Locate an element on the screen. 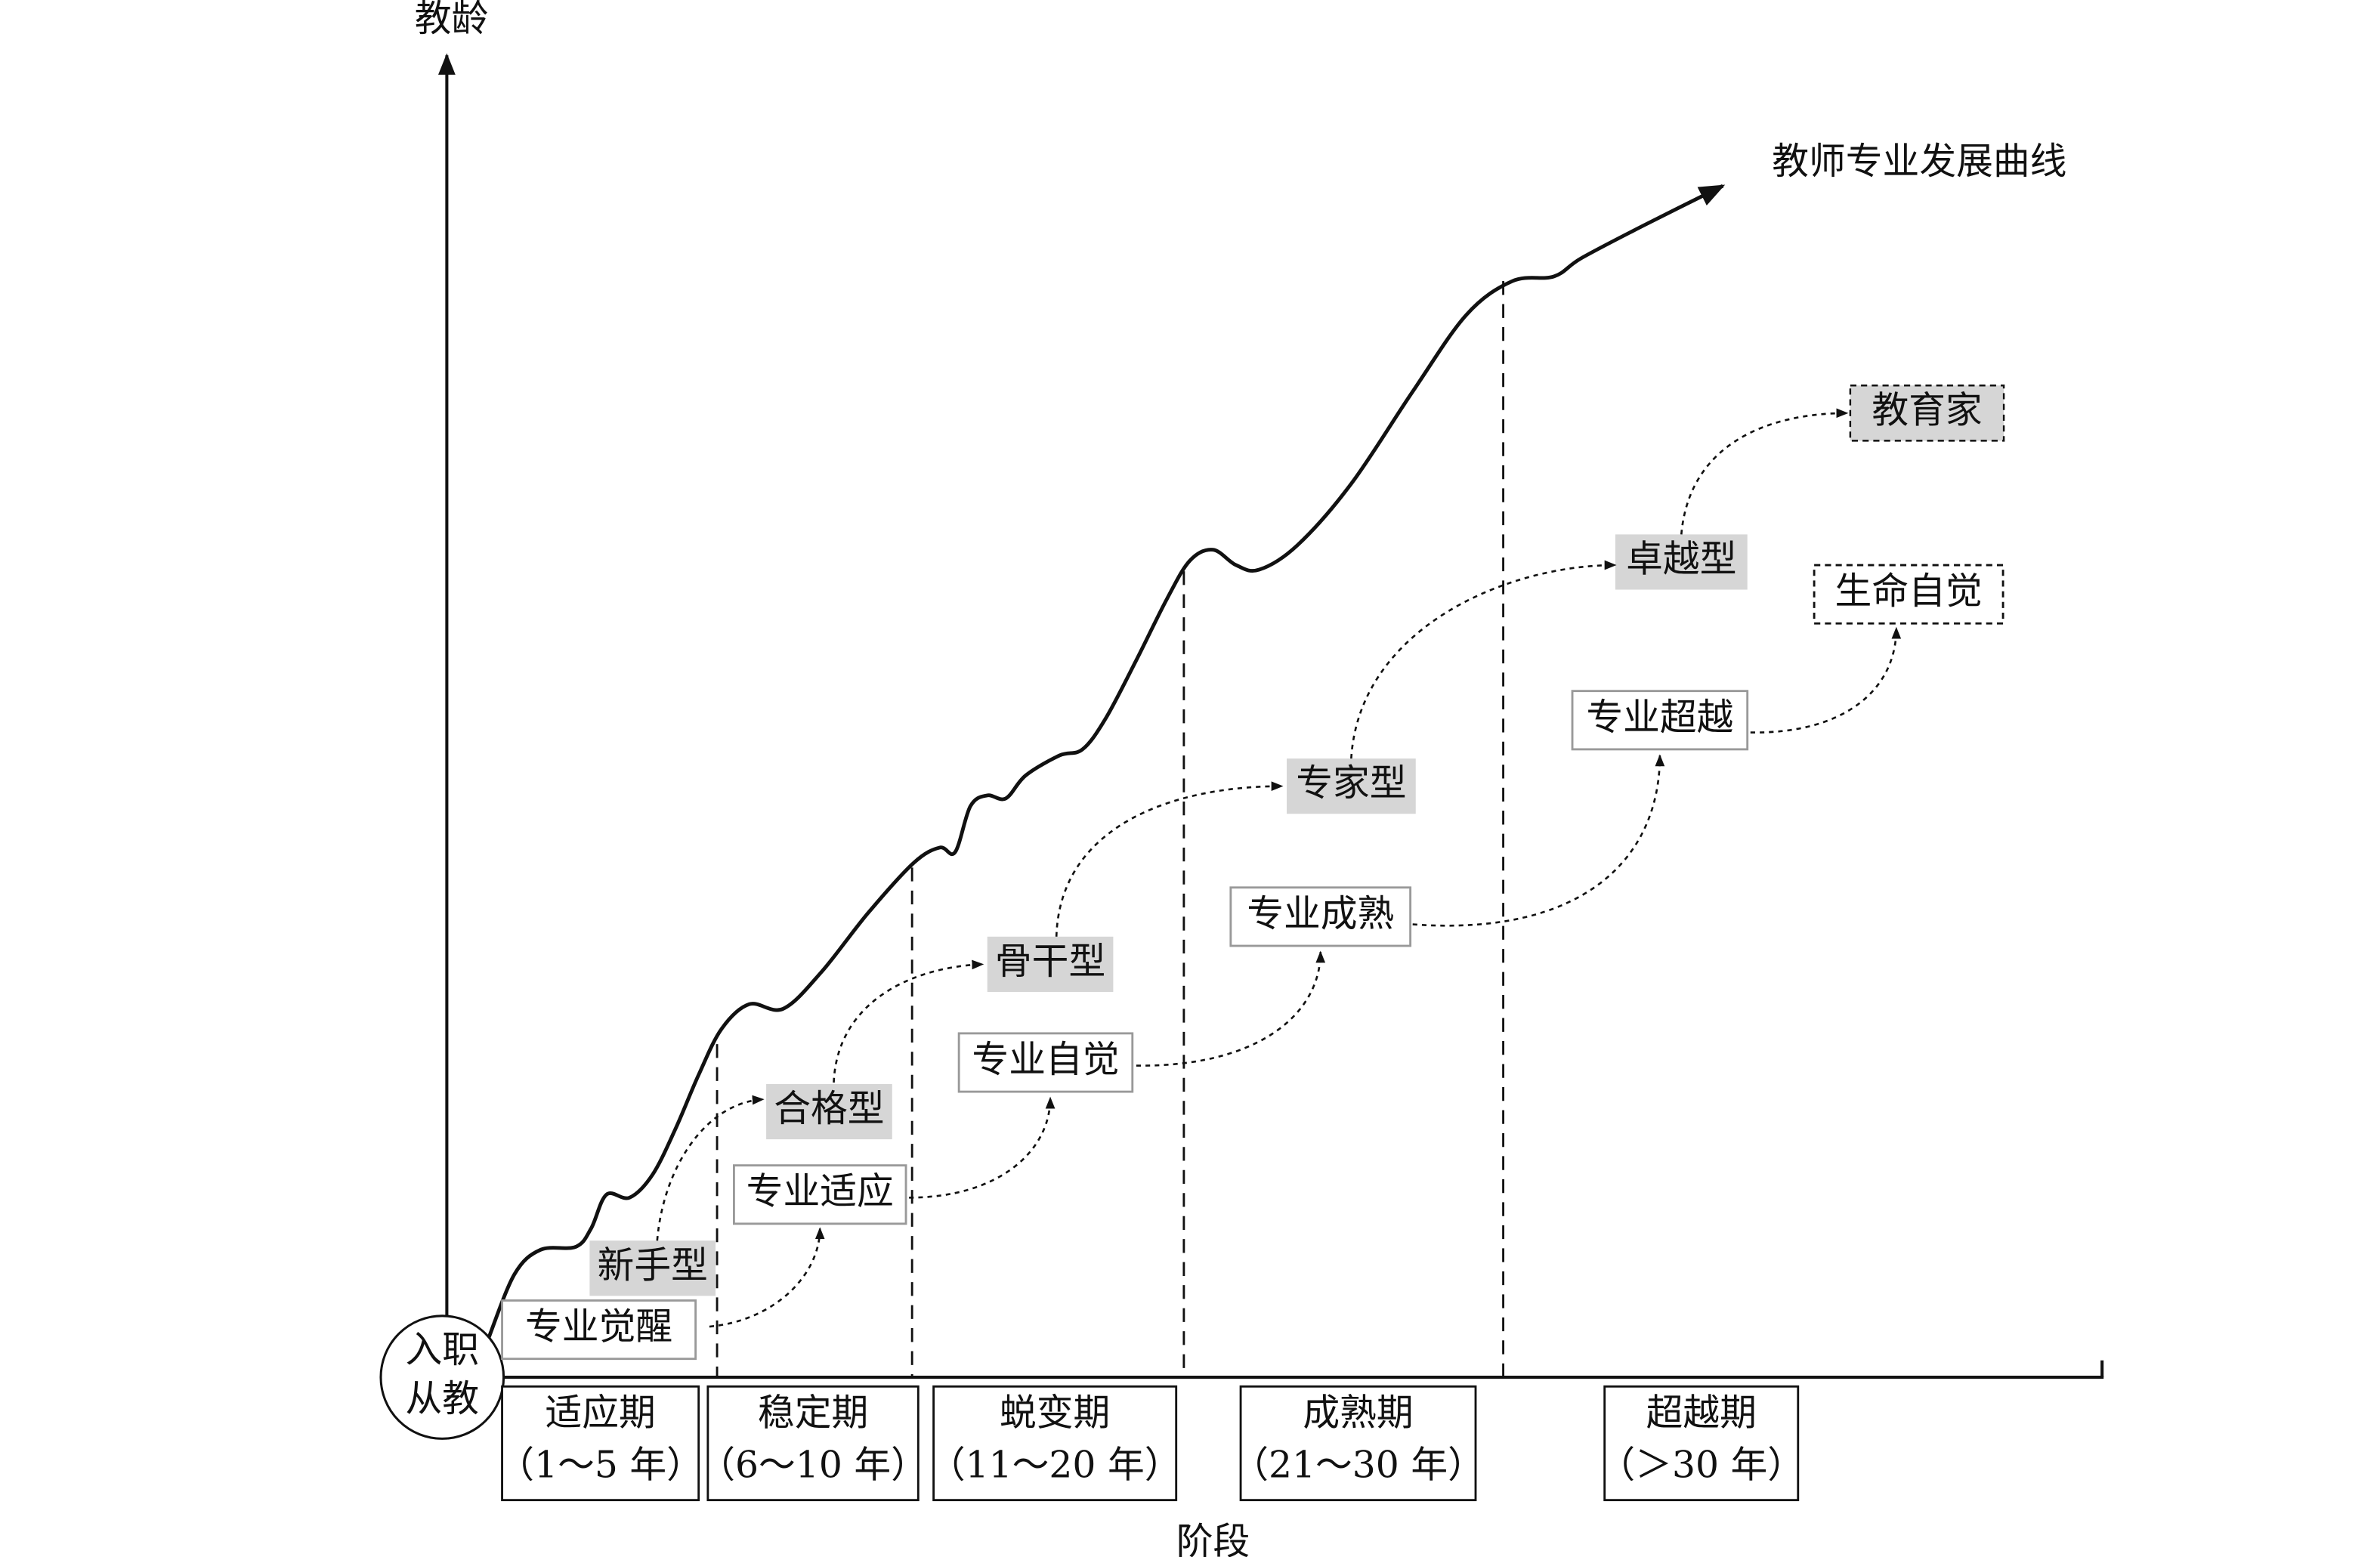 Image resolution: width=2380 pixels, height=1557 pixels. type-label: 骨干型 is located at coordinates (1050, 962).